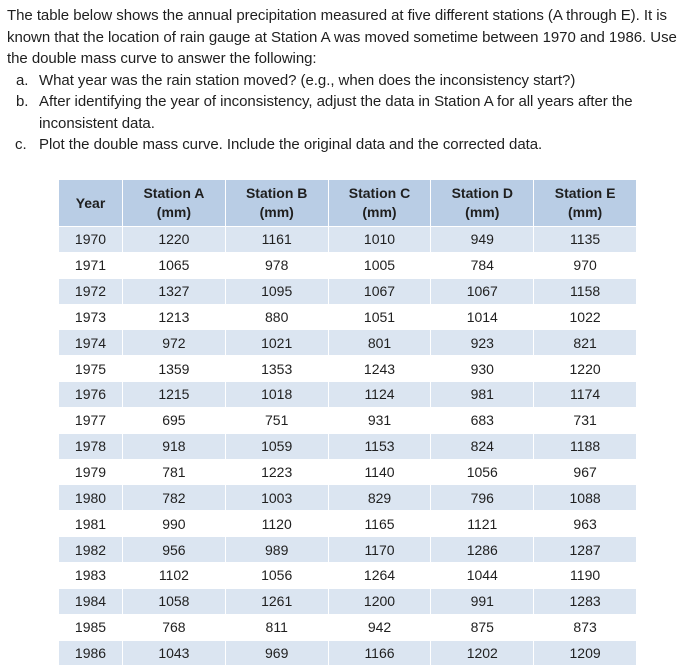  I want to click on precipitation-cell: 1067, so click(379, 291).